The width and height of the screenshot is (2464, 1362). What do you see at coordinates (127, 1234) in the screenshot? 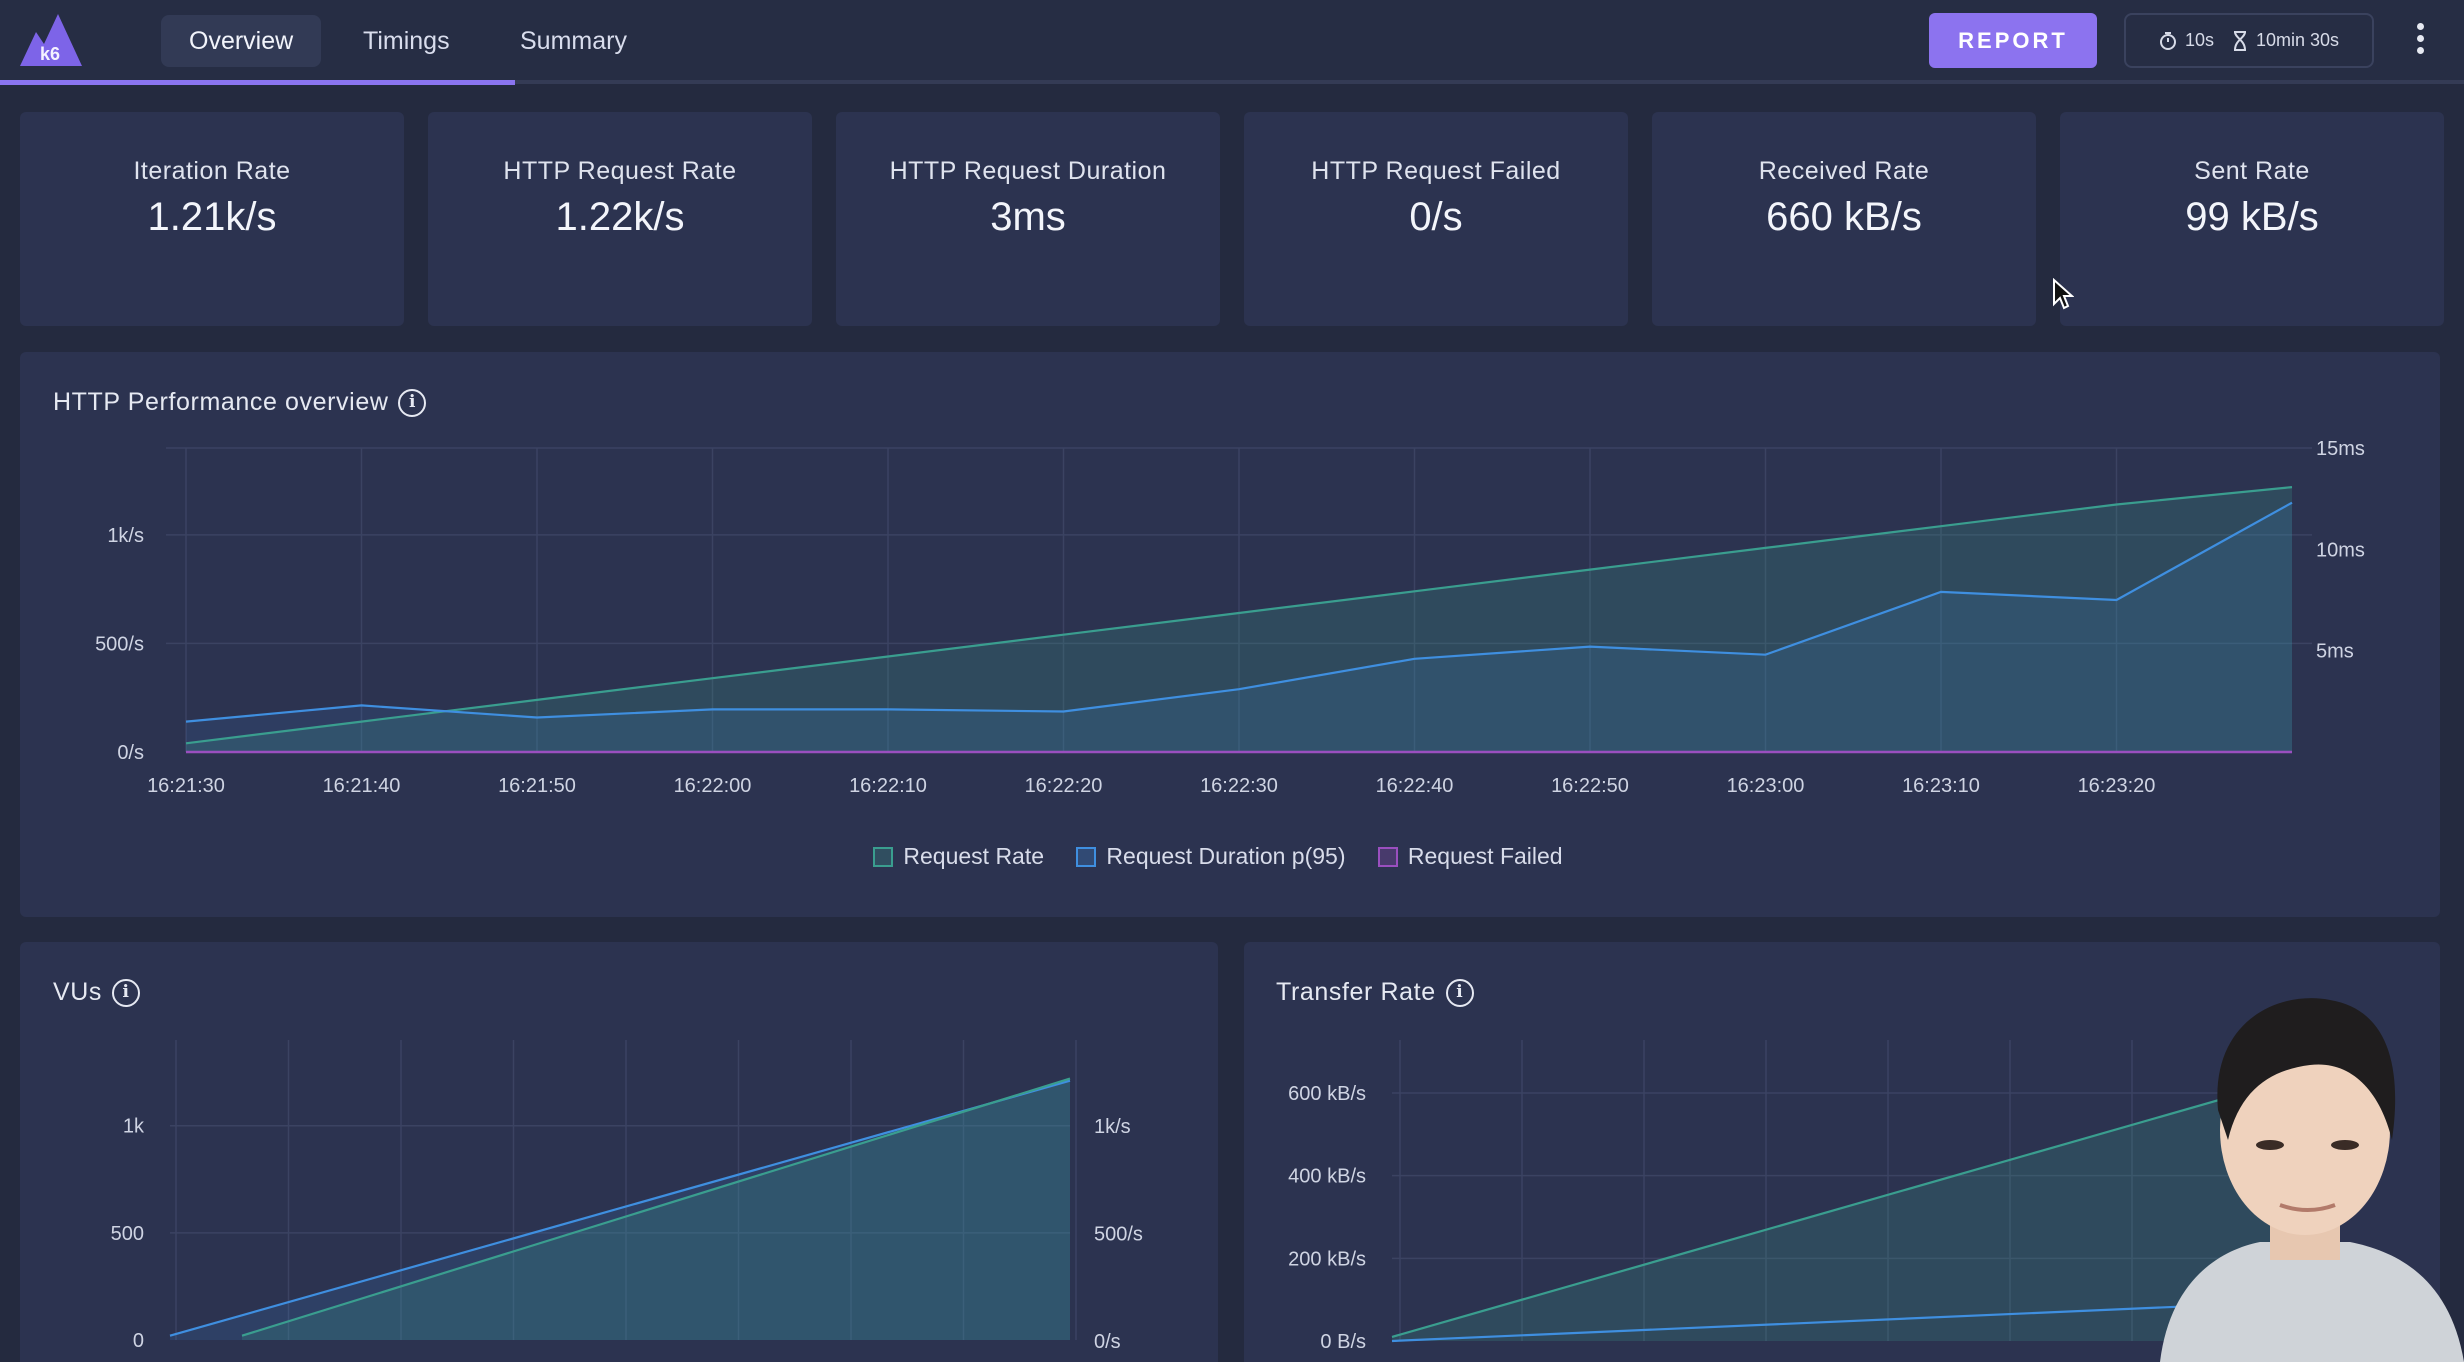
I see `y-left-tick-label: 500` at bounding box center [127, 1234].